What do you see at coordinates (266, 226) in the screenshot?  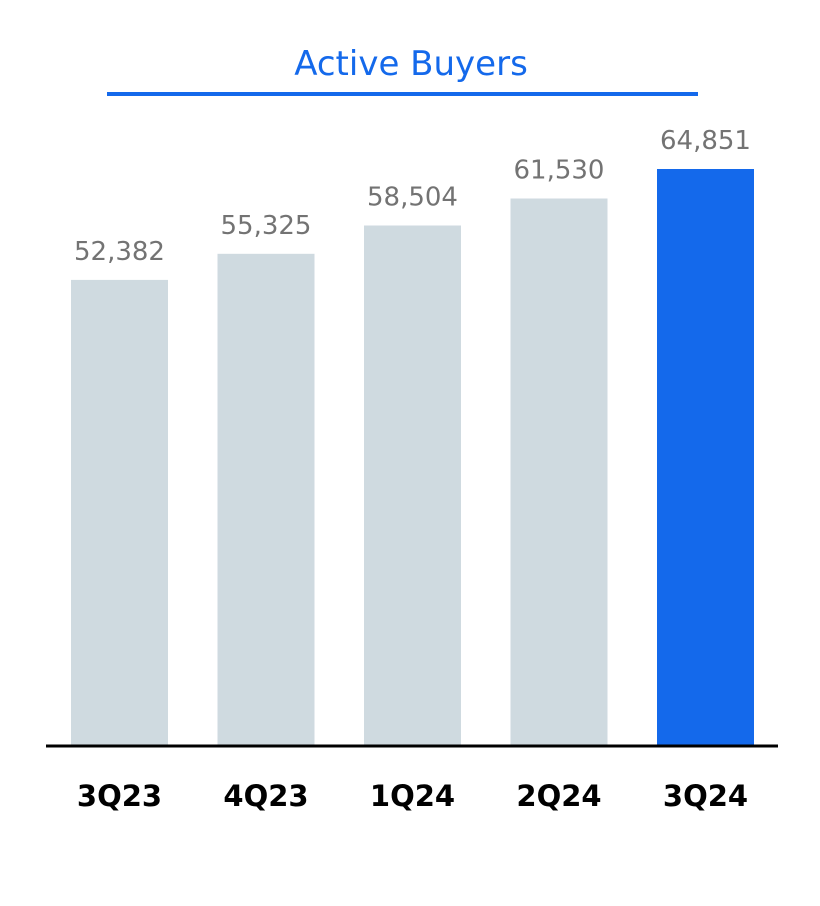 I see `value-label-4q23: 55,325` at bounding box center [266, 226].